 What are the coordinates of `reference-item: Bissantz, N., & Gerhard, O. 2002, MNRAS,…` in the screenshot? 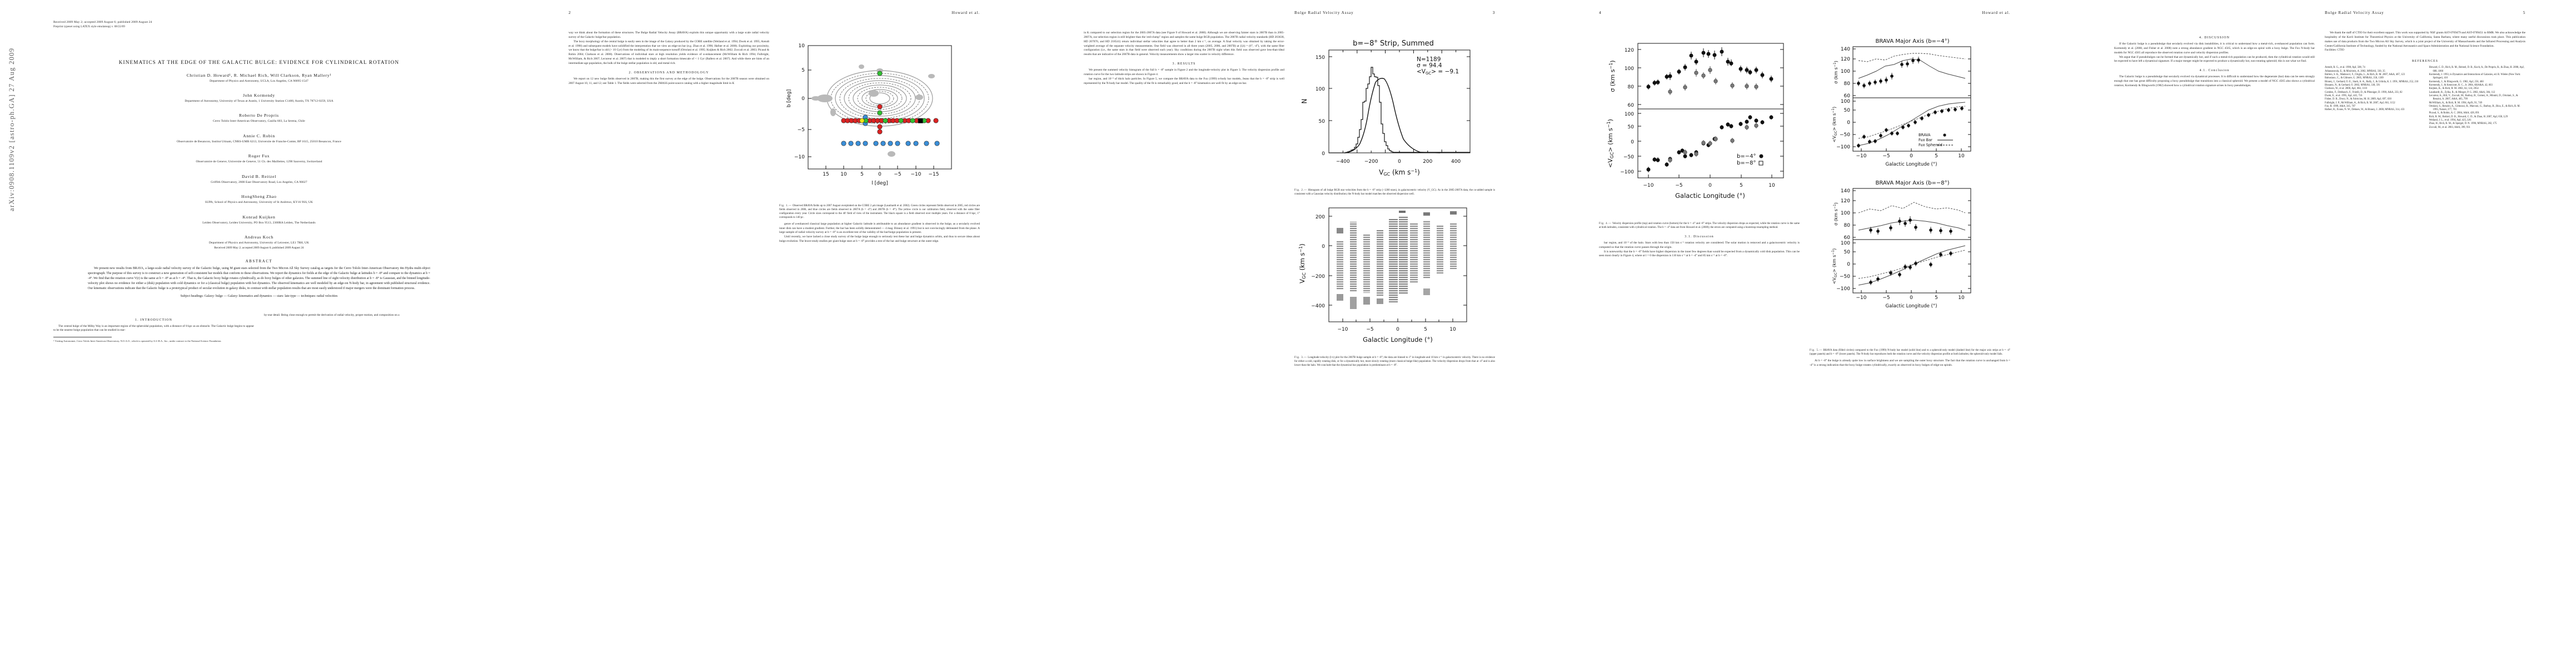 It's located at (2352, 85).